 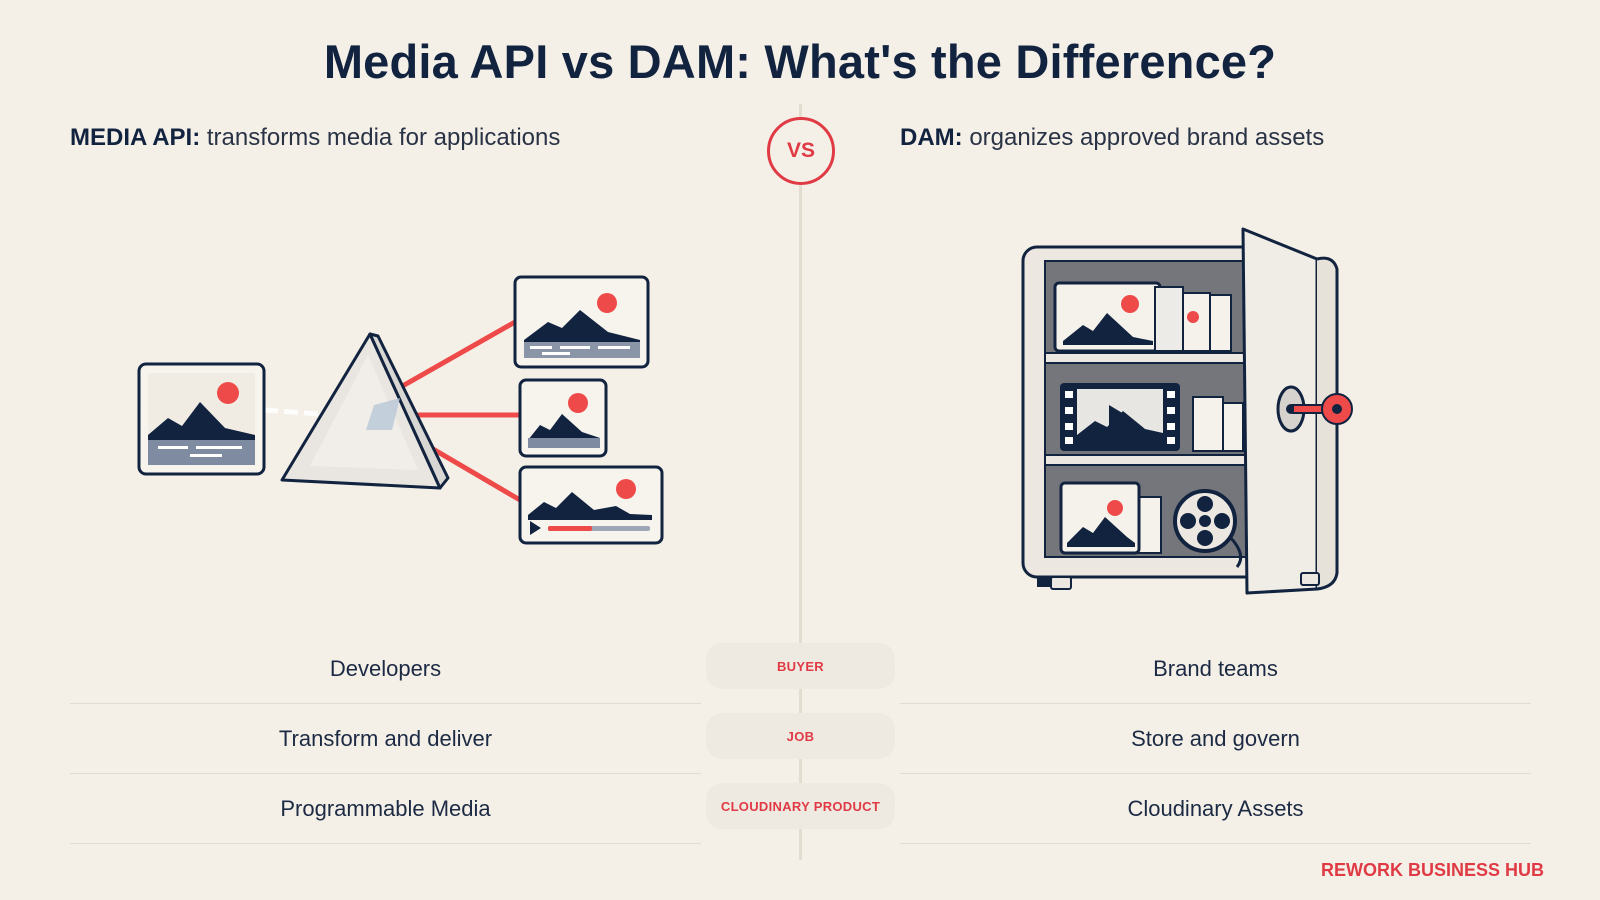 I want to click on category-product: CLOUDINARY PRODUCT, so click(x=800, y=806).